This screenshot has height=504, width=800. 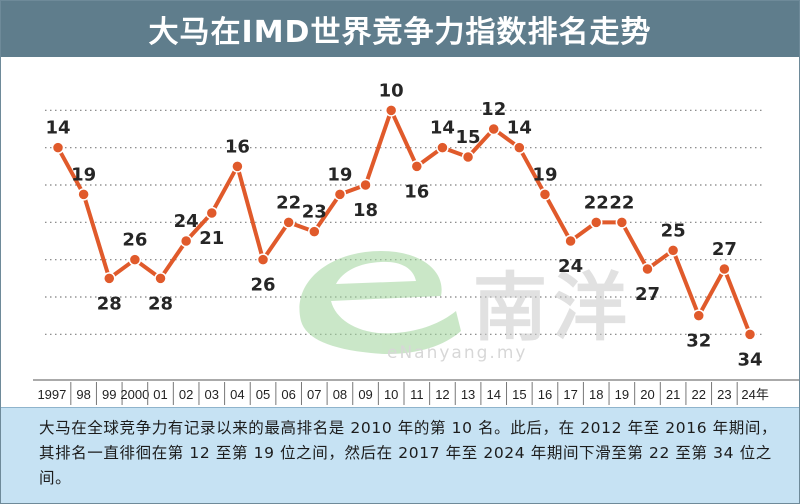 I want to click on data-label: 34, so click(x=749, y=359).